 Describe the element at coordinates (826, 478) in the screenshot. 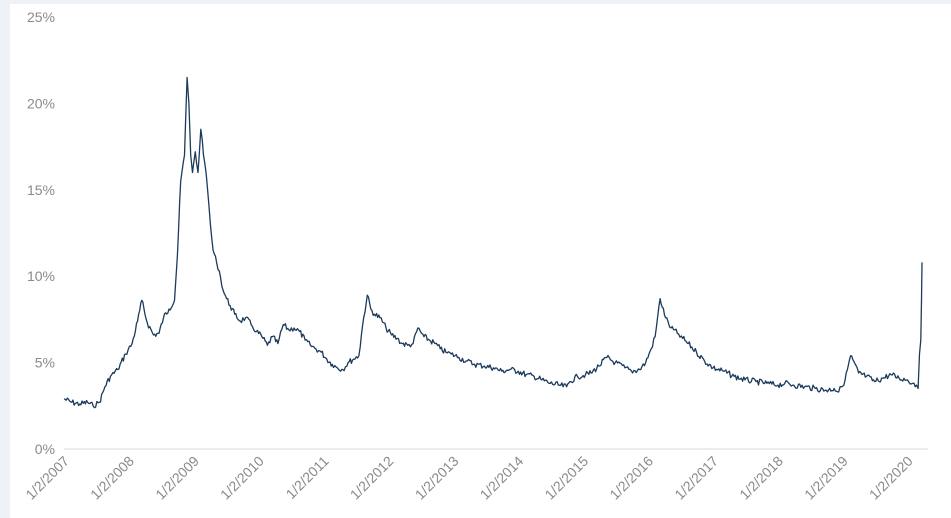

I see `x-tick-label: 1/2/2019` at that location.